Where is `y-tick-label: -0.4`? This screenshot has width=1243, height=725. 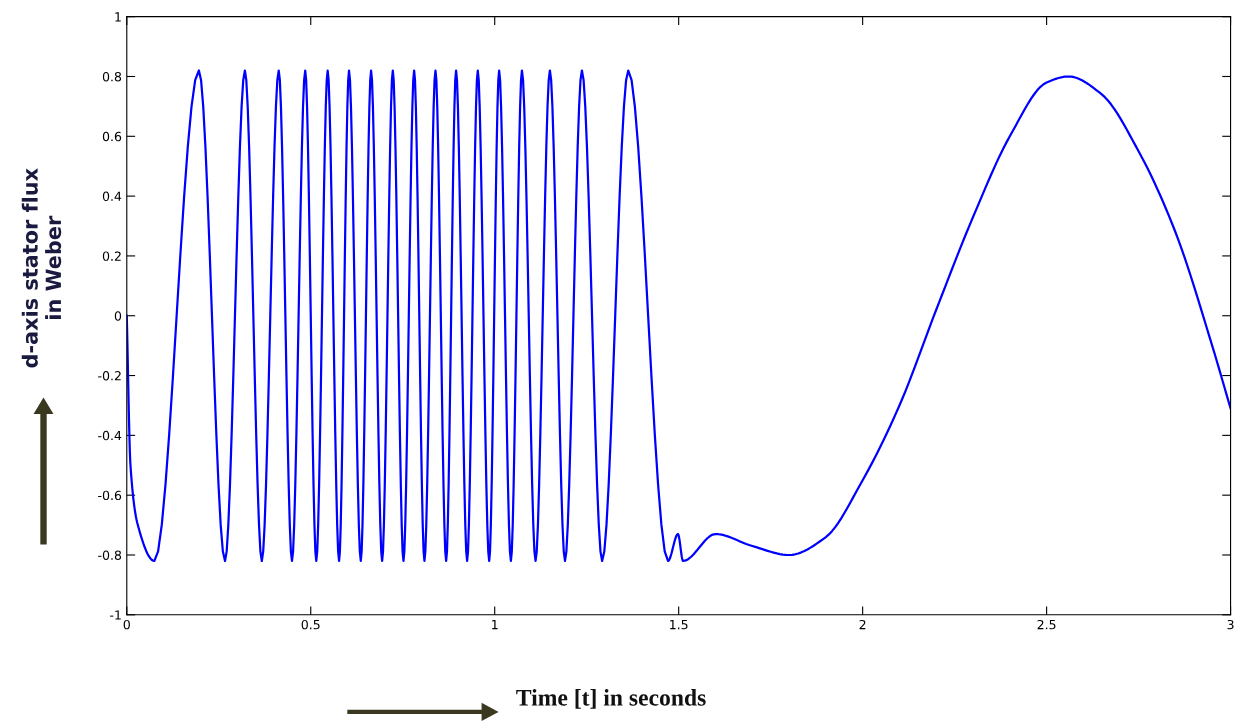 y-tick-label: -0.4 is located at coordinates (110, 435).